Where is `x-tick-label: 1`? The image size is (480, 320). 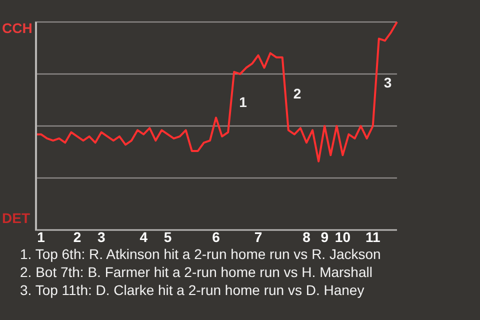
x-tick-label: 1 is located at coordinates (41, 236).